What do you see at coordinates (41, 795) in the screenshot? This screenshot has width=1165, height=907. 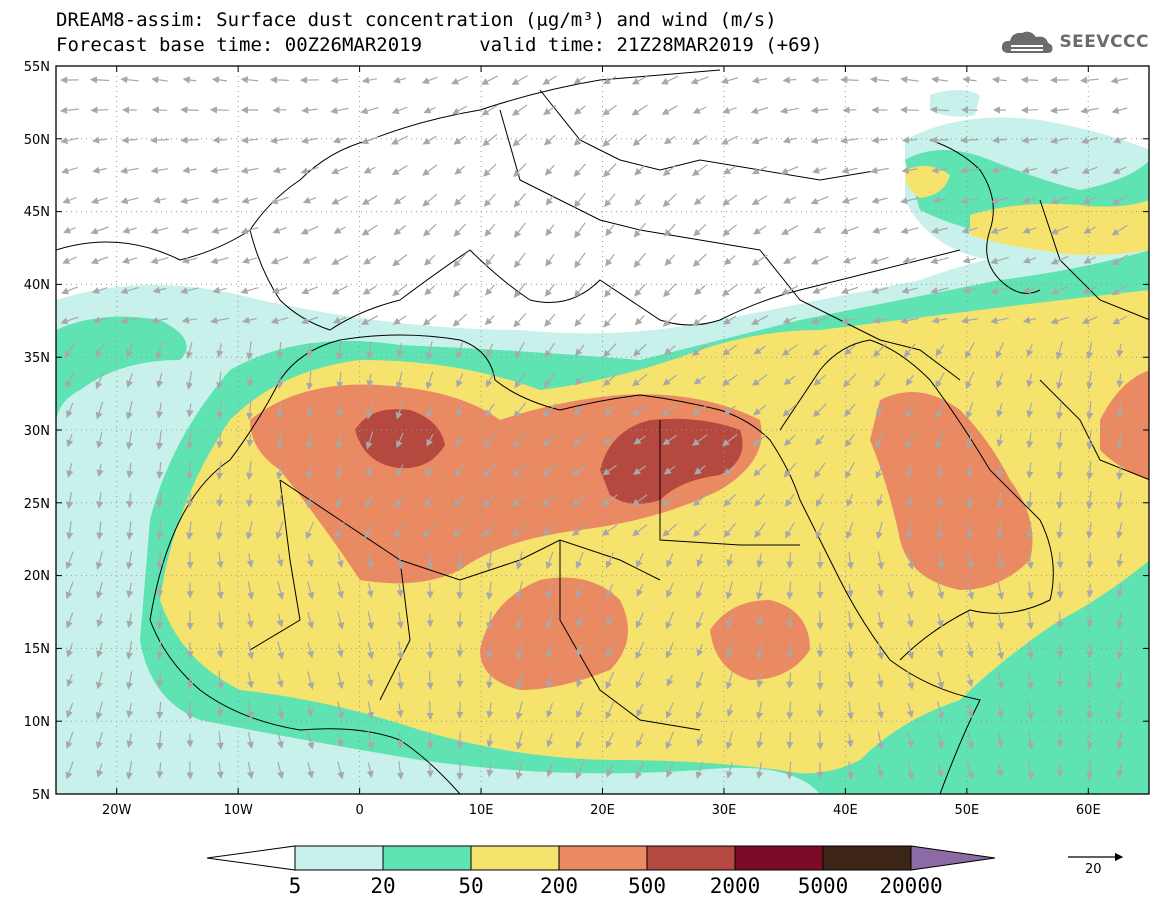 I see `lat-label: 5N` at bounding box center [41, 795].